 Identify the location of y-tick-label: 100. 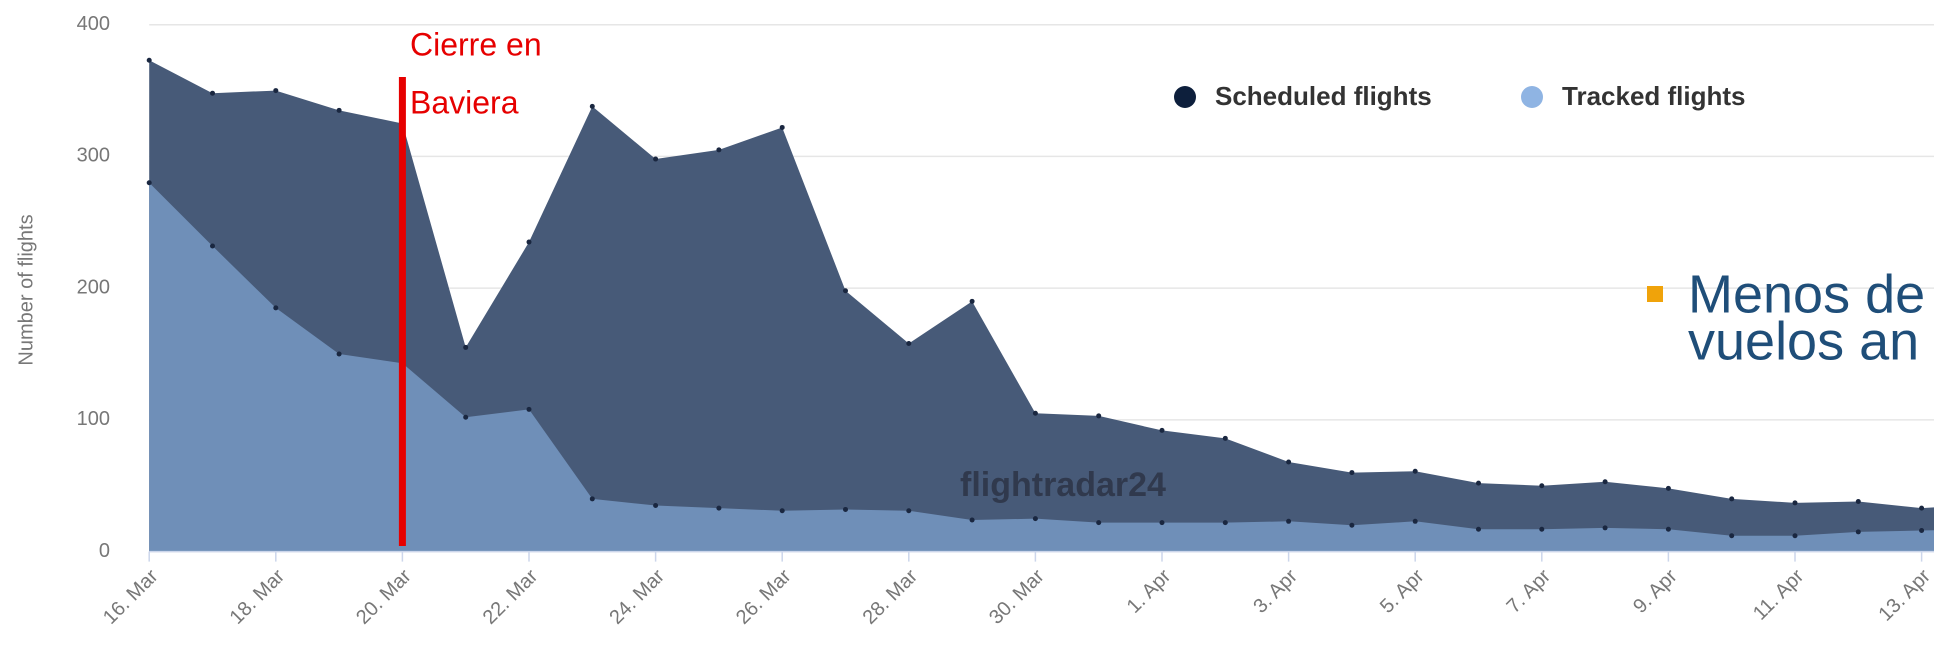
(93, 419).